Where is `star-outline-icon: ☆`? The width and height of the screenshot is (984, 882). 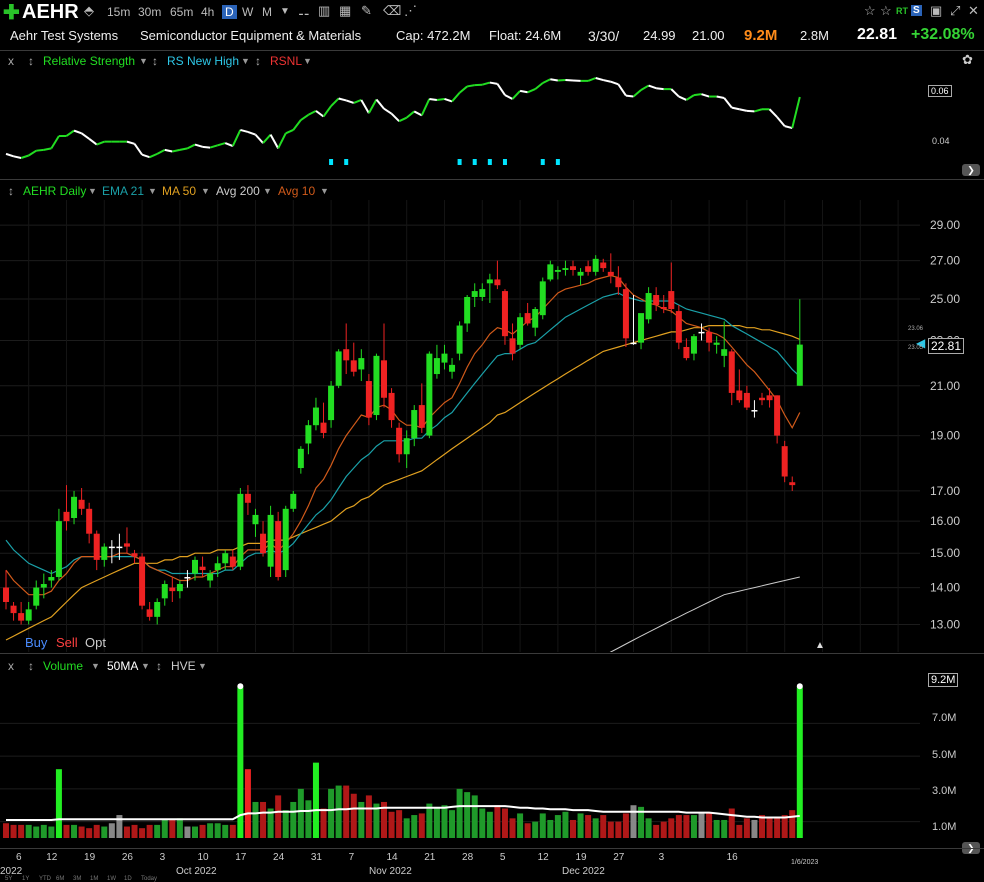
star-outline-icon: ☆ is located at coordinates (870, 10).